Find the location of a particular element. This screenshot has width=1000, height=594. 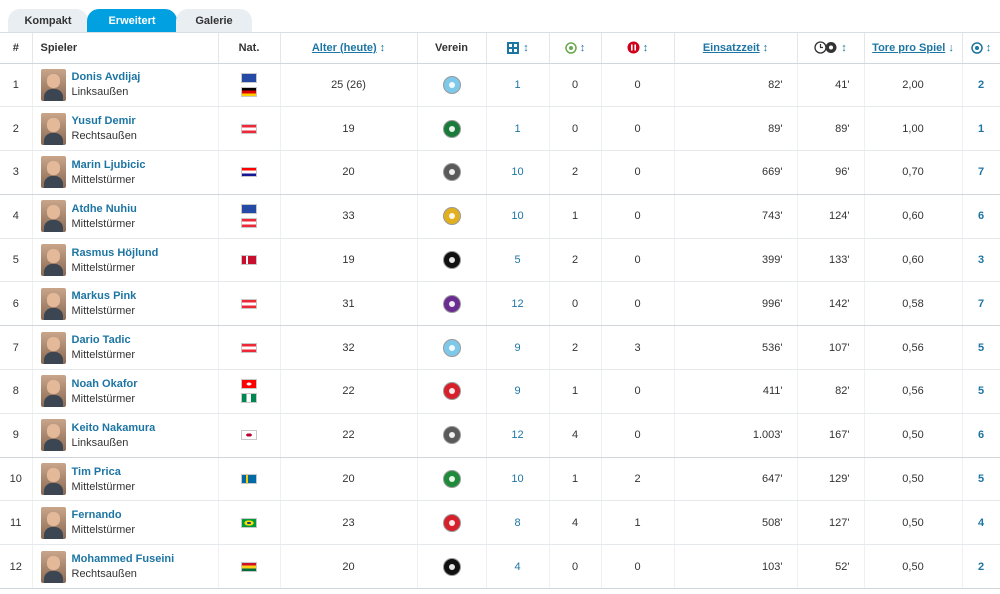

col-appearances: ↕ is located at coordinates (518, 48).